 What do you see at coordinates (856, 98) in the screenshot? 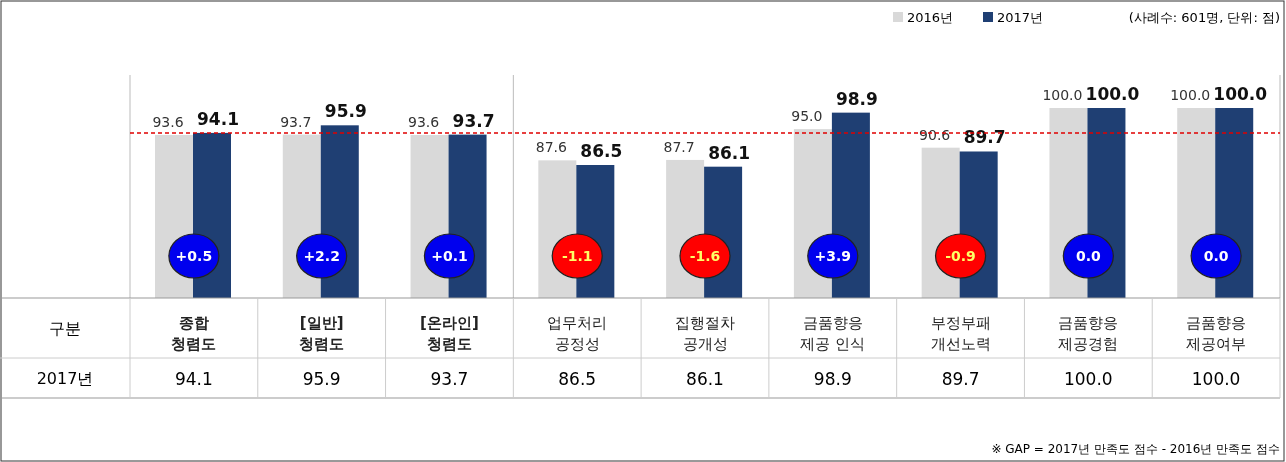
I see `text: 98.9` at bounding box center [856, 98].